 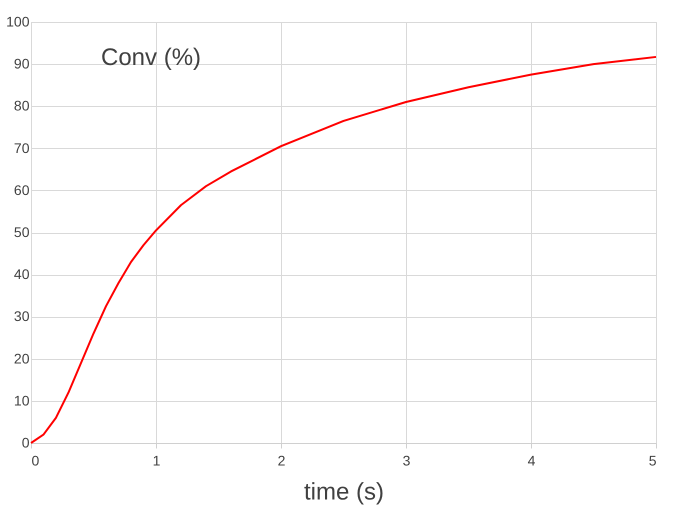 What do you see at coordinates (22, 358) in the screenshot?
I see `y-tick-label: 20` at bounding box center [22, 358].